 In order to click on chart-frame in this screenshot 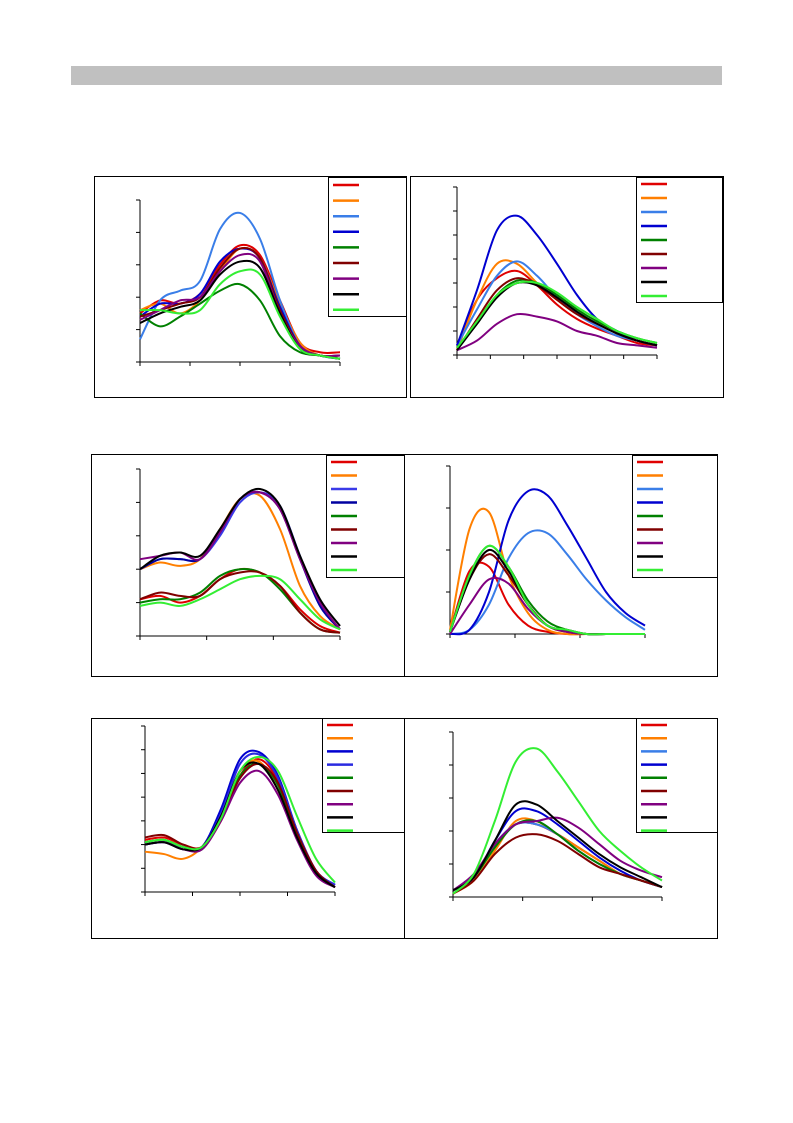, I will do `click(567, 287)`.